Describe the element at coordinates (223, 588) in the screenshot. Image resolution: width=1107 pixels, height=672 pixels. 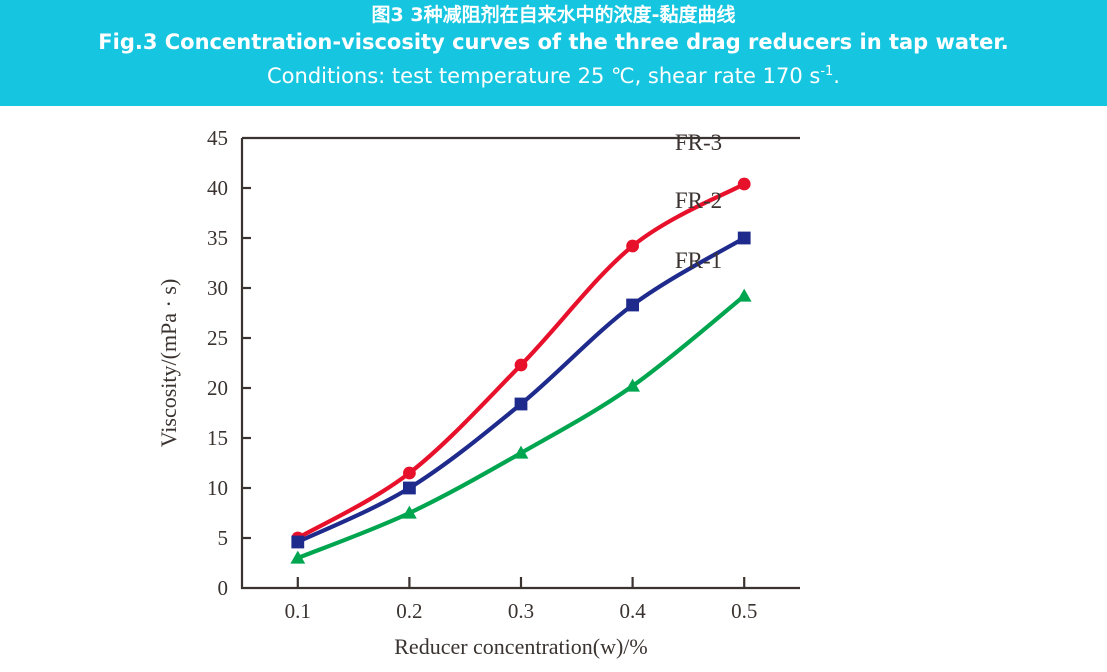
I see `y-tick-label: 0` at that location.